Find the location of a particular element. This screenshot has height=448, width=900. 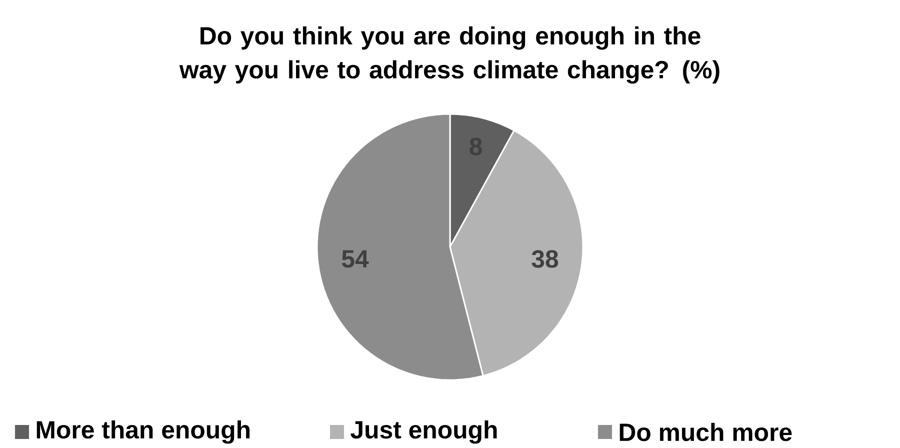

legend-label: Just enough is located at coordinates (423, 432).